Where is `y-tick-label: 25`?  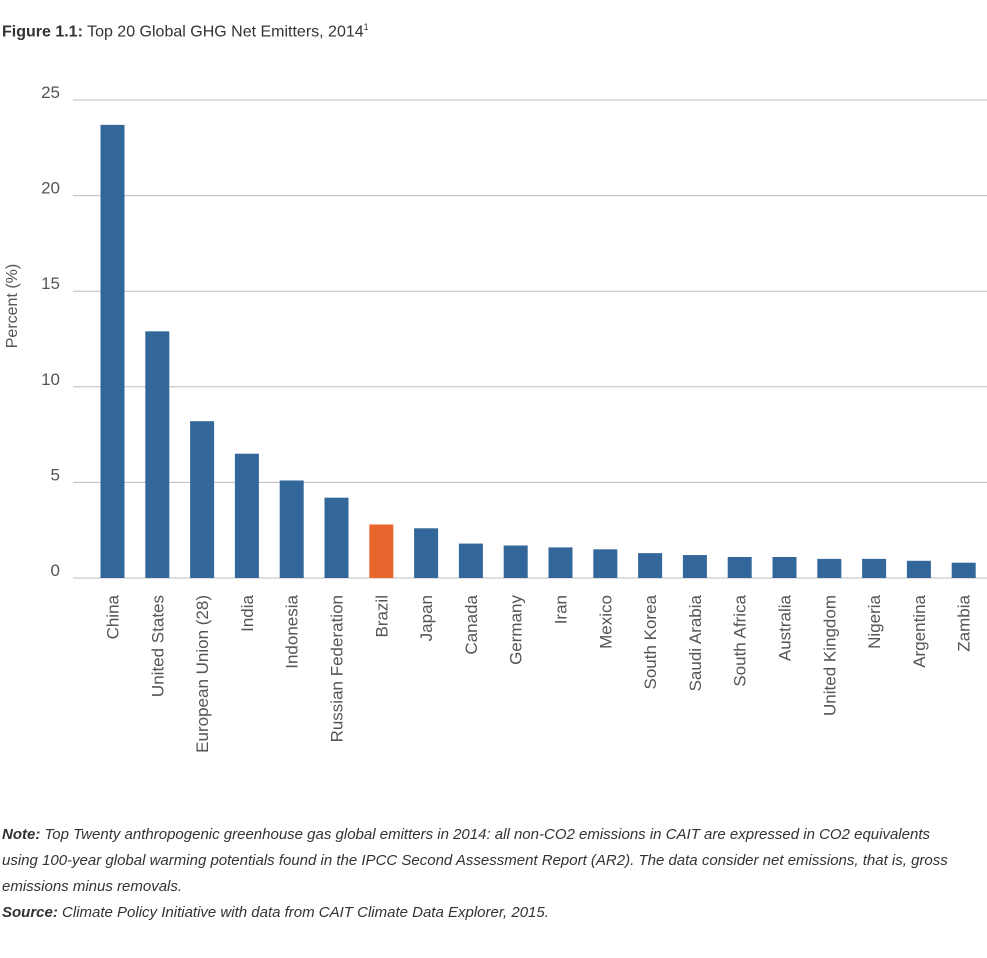
y-tick-label: 25 is located at coordinates (50, 92).